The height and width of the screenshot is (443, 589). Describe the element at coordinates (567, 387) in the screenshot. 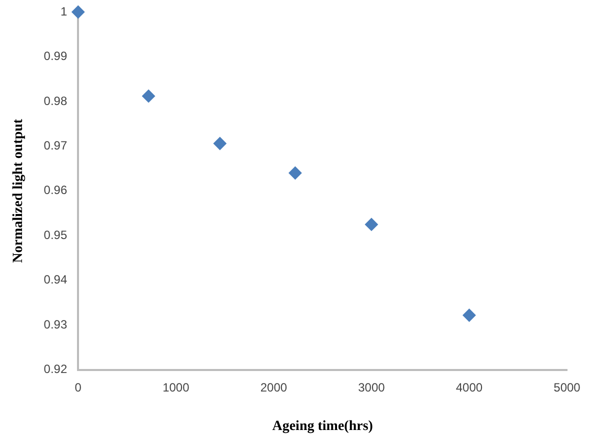

I see `x-tick-label: 5000` at that location.